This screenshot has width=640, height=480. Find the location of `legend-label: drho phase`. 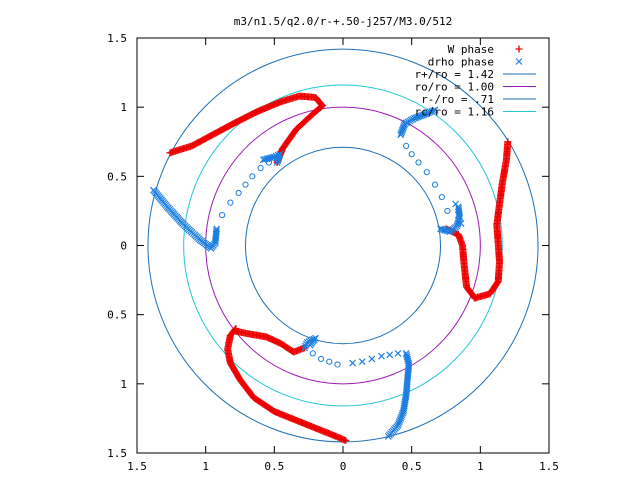

legend-label: drho phase is located at coordinates (461, 62).